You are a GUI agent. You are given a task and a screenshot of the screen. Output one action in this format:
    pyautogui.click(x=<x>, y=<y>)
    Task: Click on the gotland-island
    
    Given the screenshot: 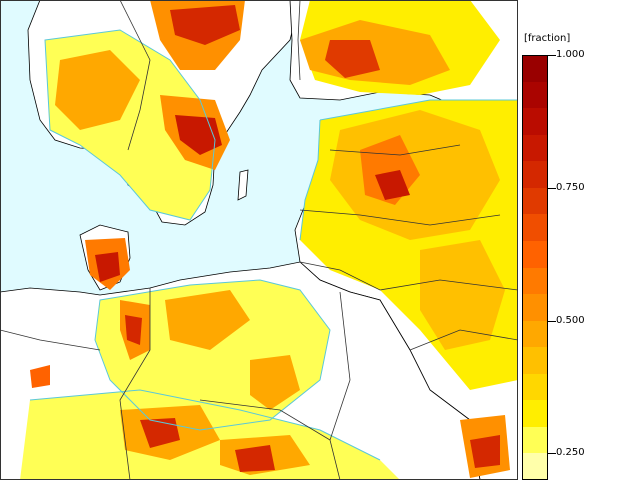 What is the action you would take?
    pyautogui.click(x=243, y=185)
    